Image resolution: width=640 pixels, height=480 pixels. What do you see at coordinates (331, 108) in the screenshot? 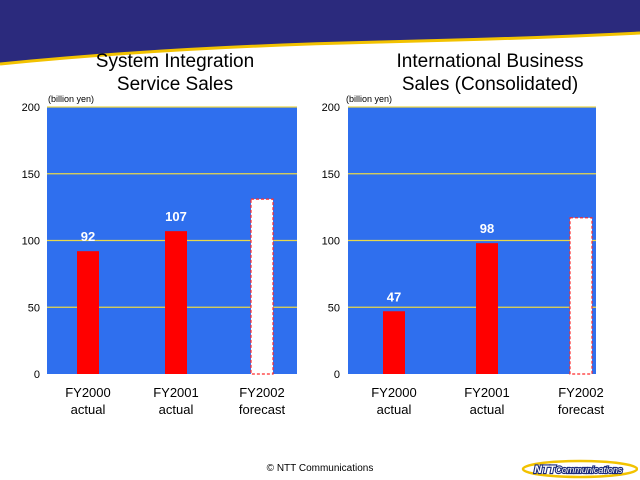
I see `chart-2-y-tick-label: 200` at bounding box center [331, 108].